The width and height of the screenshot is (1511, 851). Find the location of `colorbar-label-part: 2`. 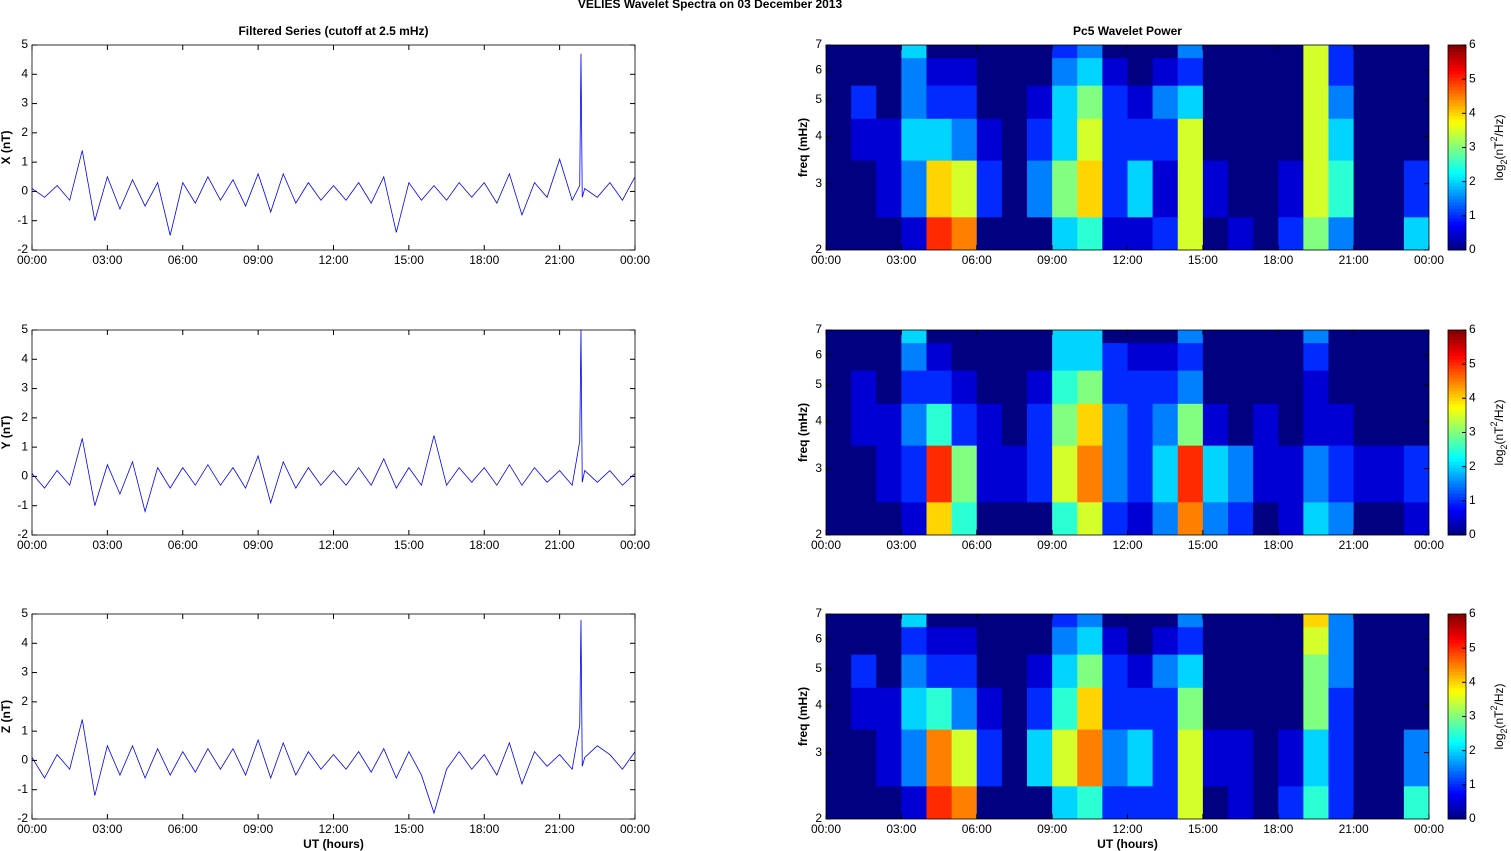

colorbar-label-part: 2 is located at coordinates (1494, 423).